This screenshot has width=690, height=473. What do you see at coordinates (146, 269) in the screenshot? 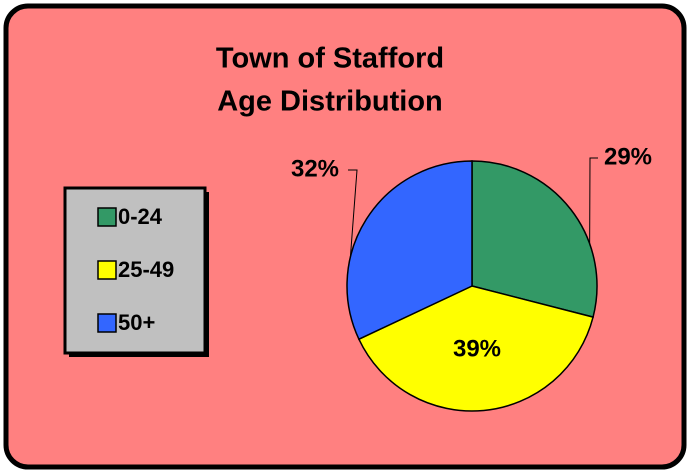
I see `legend-label: 25-49` at bounding box center [146, 269].